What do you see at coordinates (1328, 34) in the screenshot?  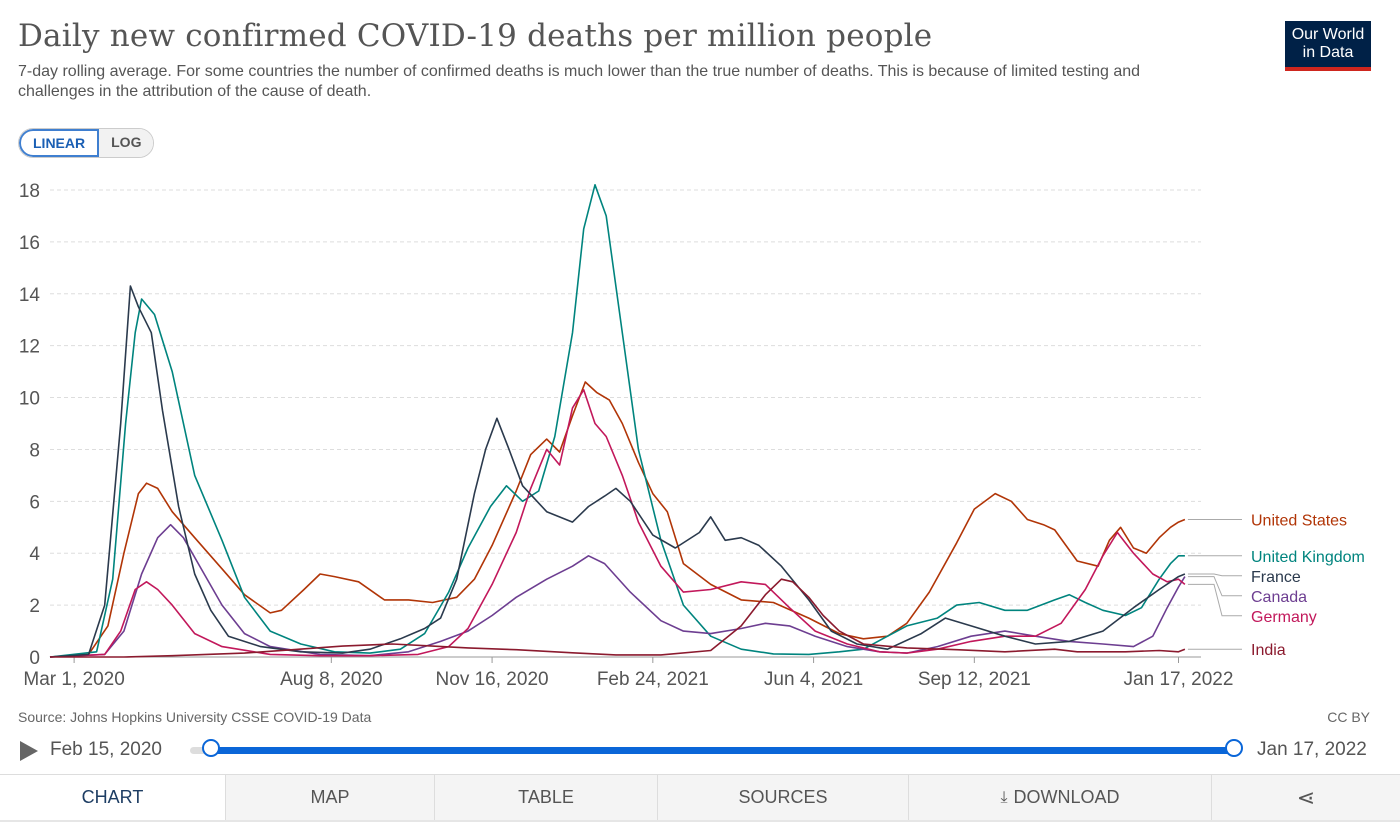 I see `logo-line1: Our World` at bounding box center [1328, 34].